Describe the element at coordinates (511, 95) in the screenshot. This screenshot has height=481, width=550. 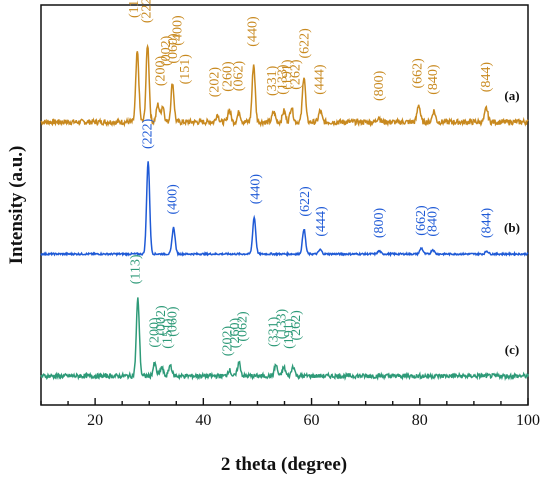
I see `series-name: (a)` at that location.